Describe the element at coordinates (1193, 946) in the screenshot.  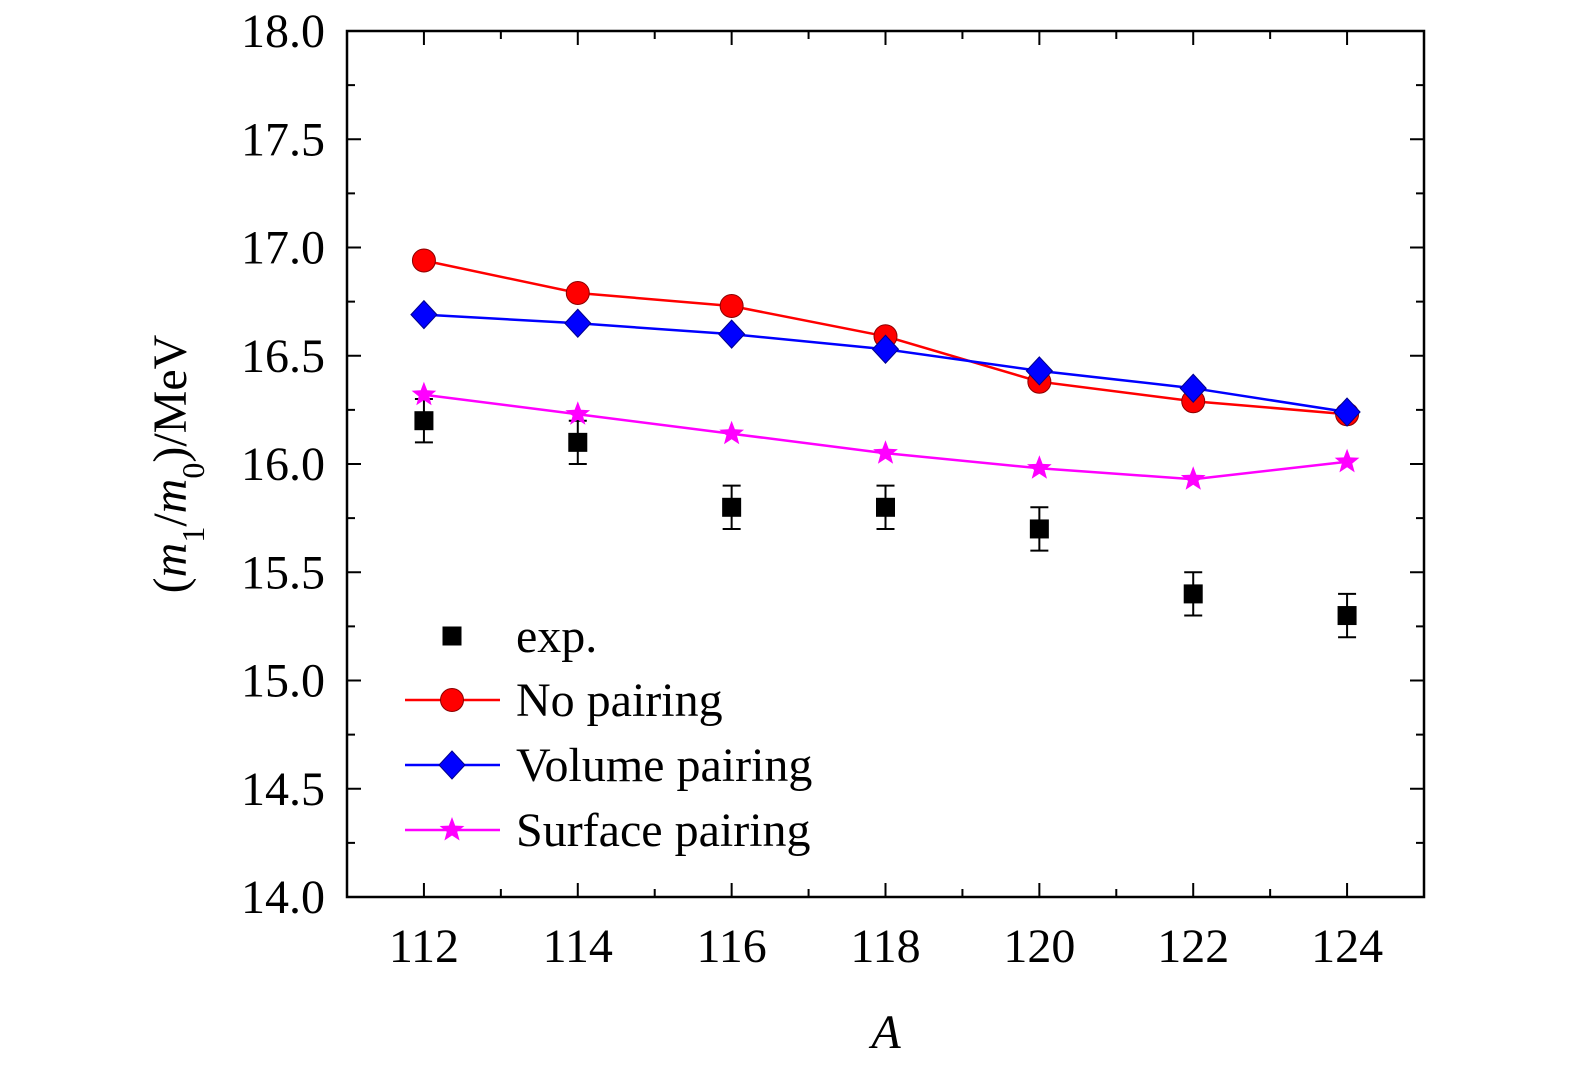
I see `x-tick-label: 122` at that location.